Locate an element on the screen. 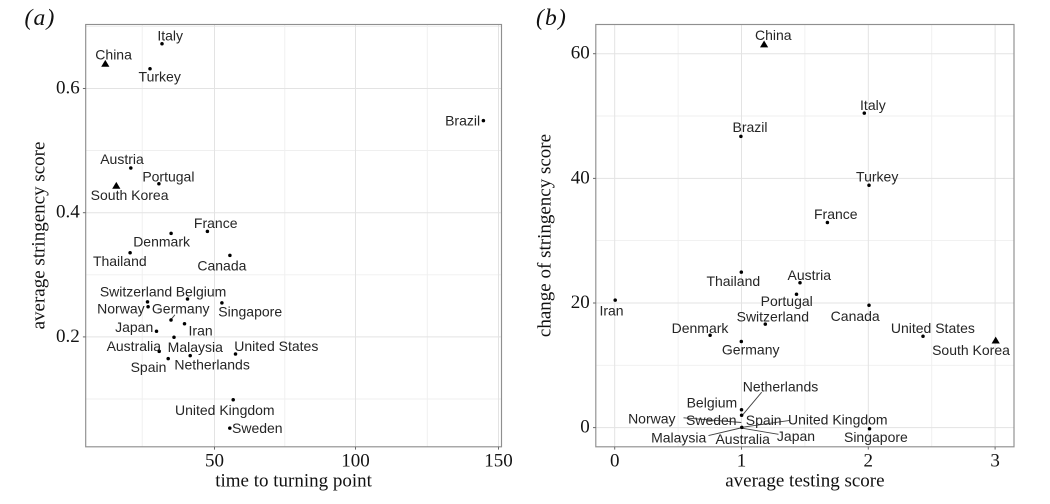 The height and width of the screenshot is (504, 1050). svg-text: 0.4 is located at coordinates (68, 212).